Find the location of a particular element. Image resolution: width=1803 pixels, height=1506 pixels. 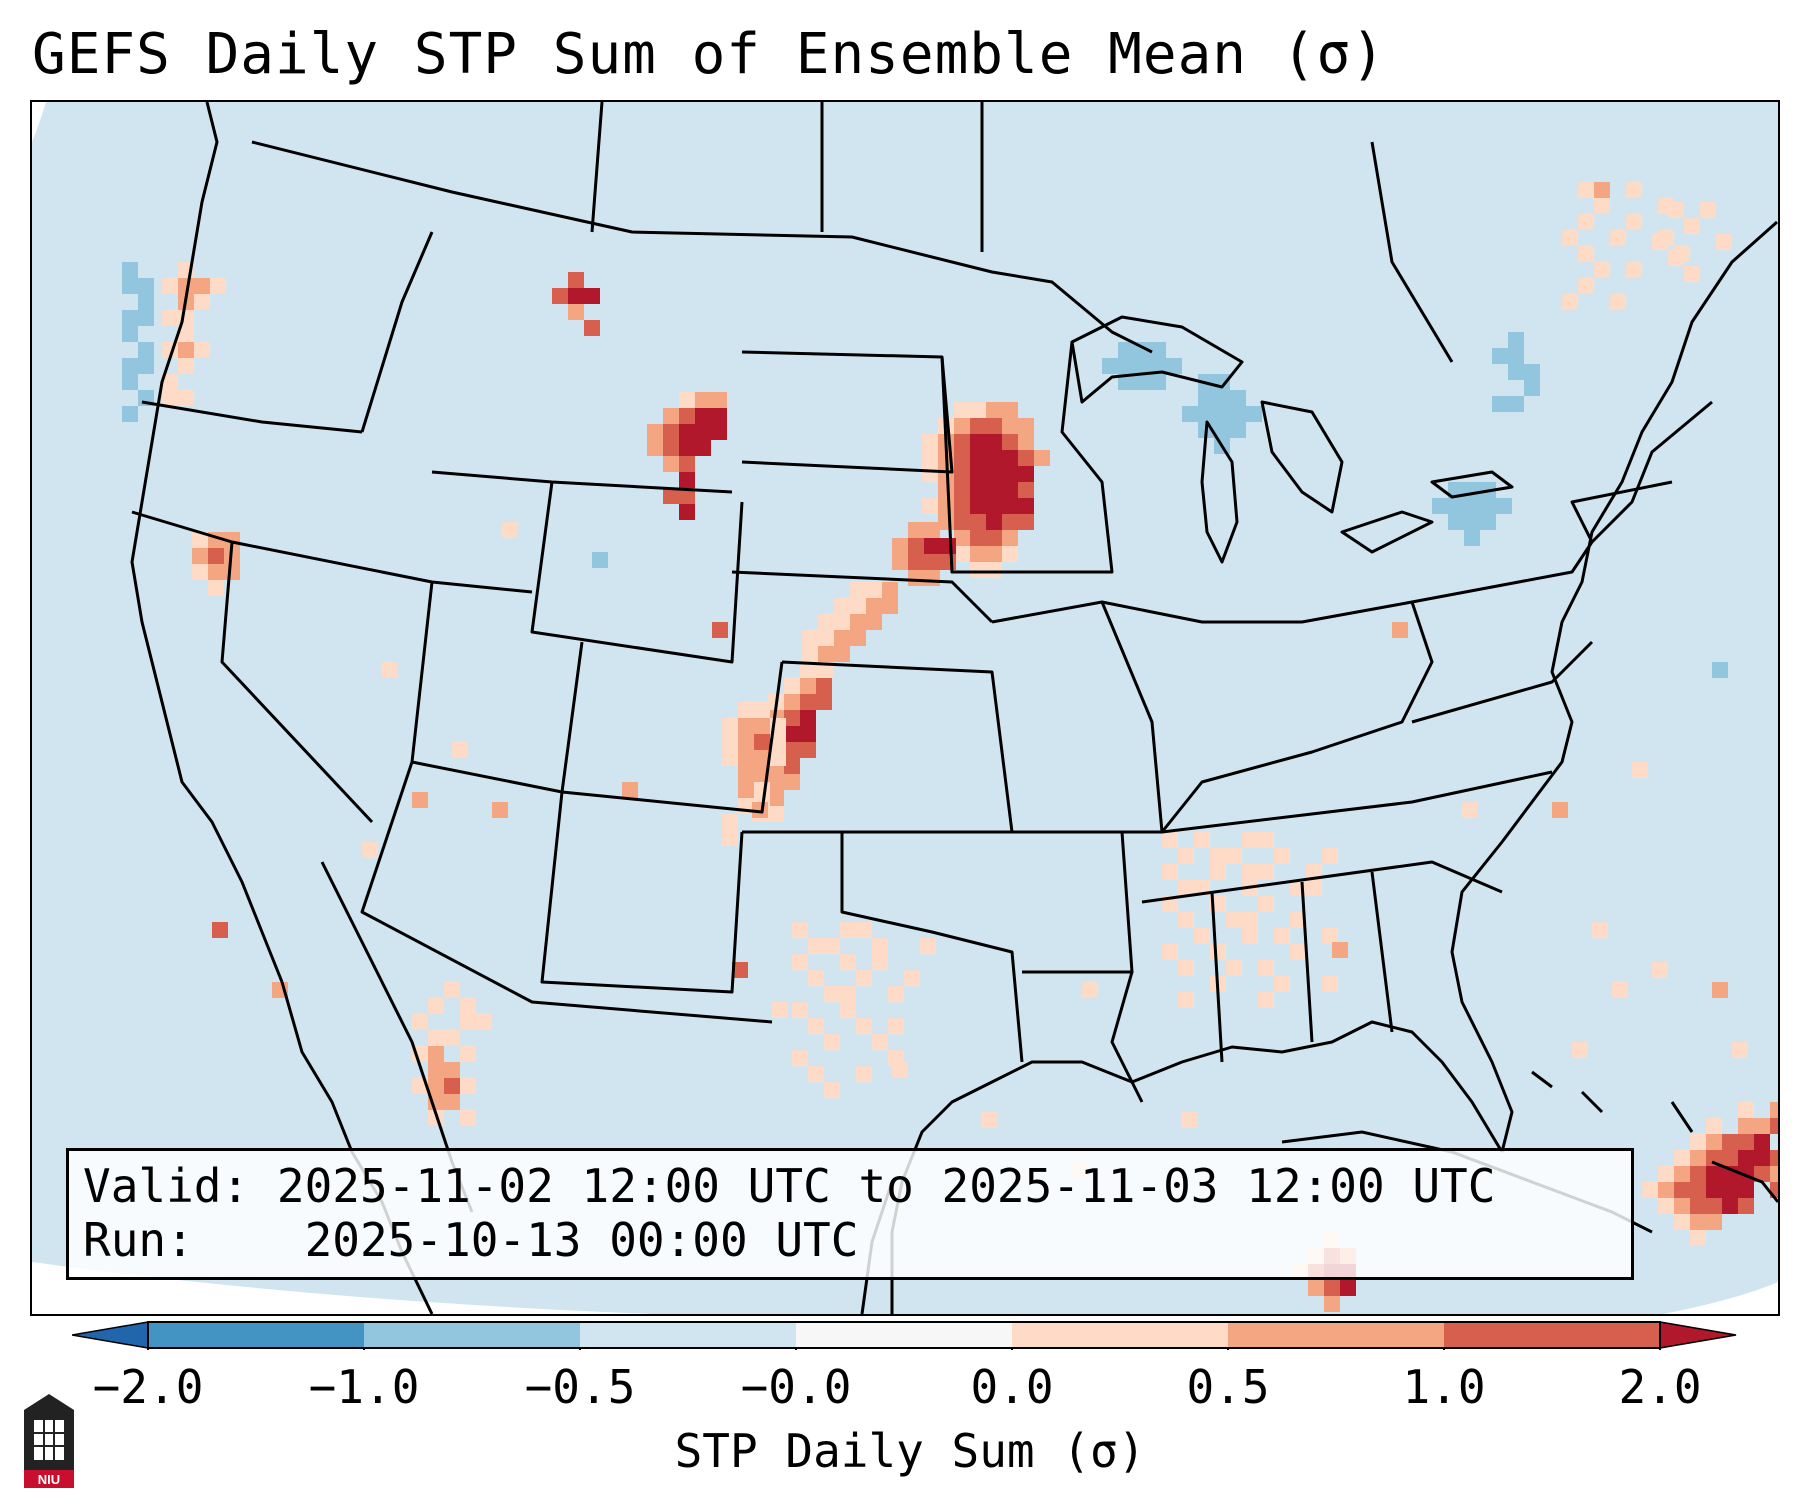

colorbar-tick-label: 0.5 is located at coordinates (1228, 1387).